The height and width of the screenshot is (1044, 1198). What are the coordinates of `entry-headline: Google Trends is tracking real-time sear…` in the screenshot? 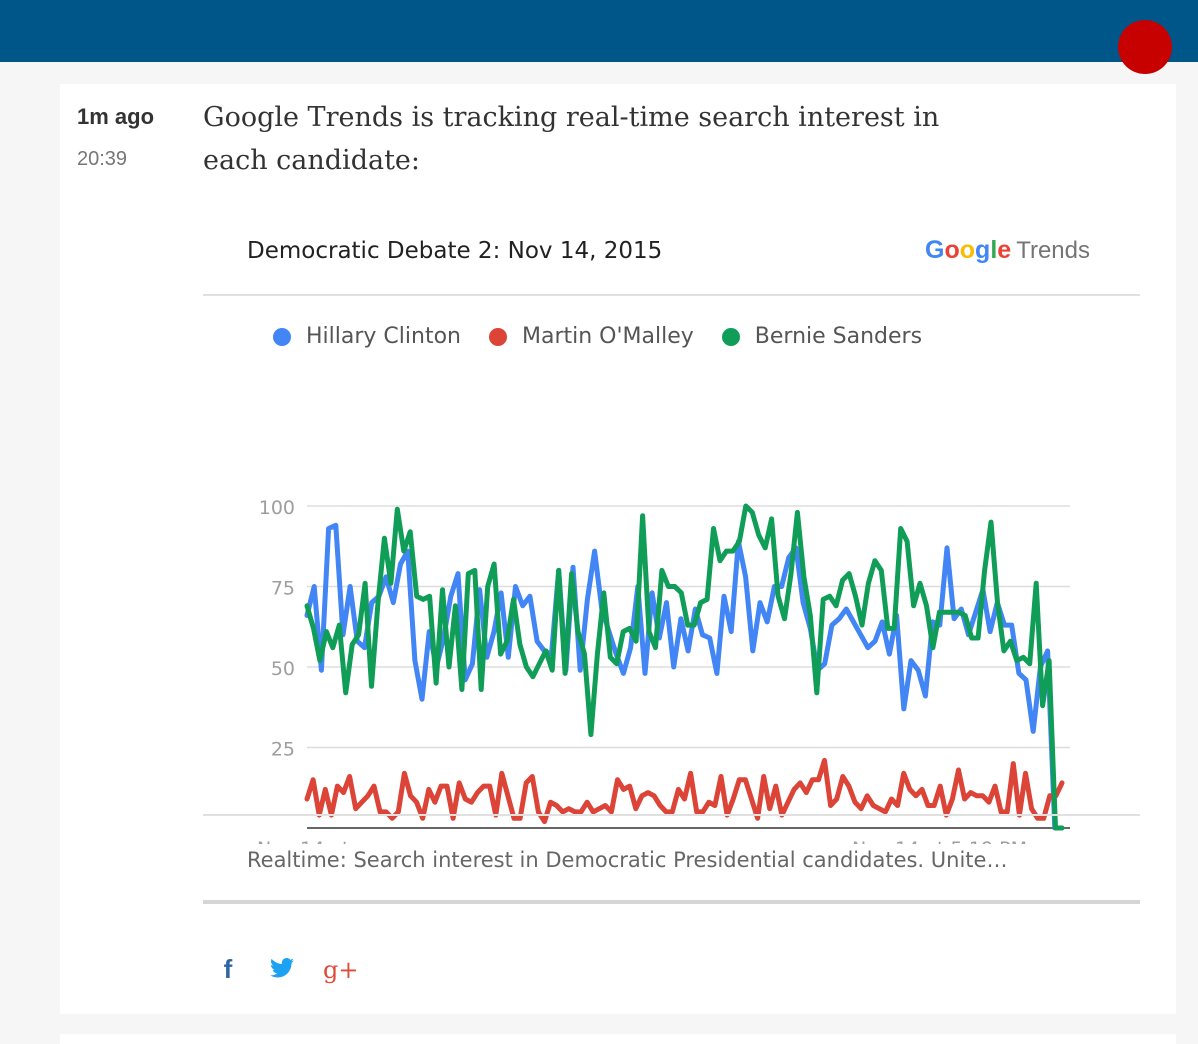 It's located at (571, 139).